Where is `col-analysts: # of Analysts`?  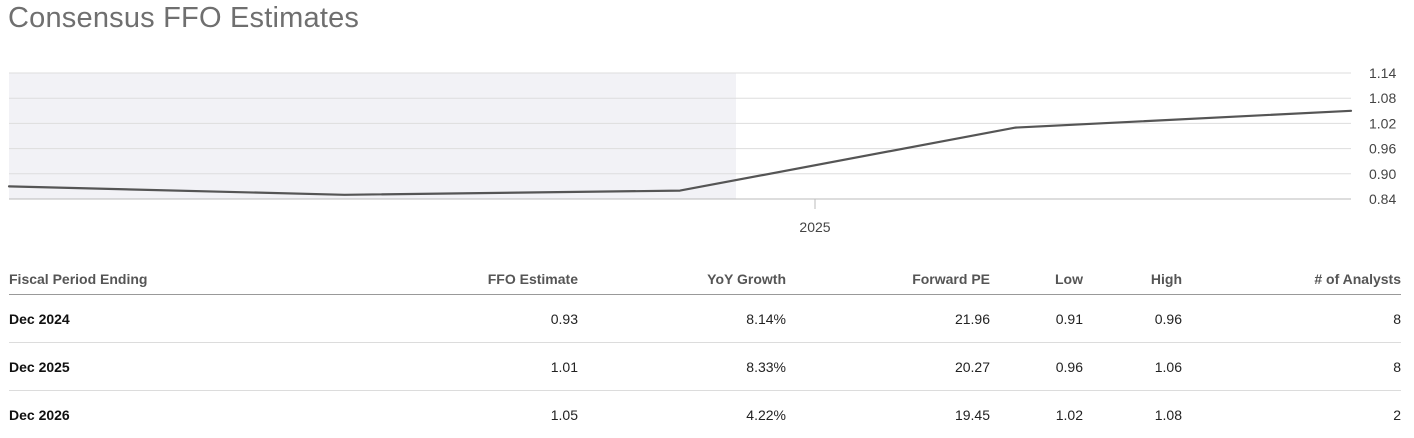
col-analysts: # of Analysts is located at coordinates (1291, 279).